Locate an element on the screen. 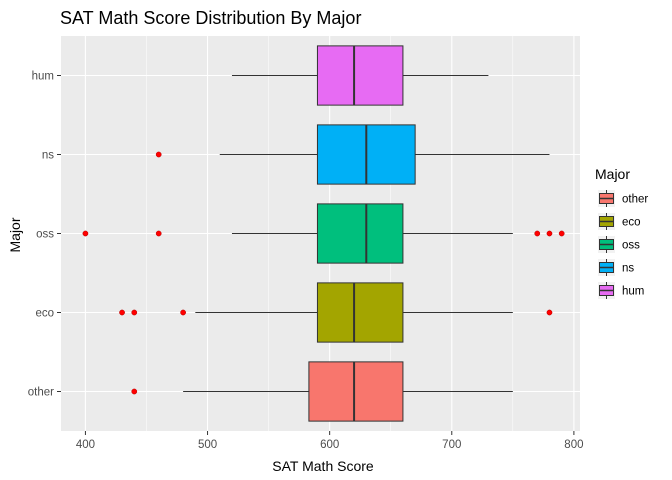 This screenshot has height=480, width=672. legend-label: hum is located at coordinates (633, 292).